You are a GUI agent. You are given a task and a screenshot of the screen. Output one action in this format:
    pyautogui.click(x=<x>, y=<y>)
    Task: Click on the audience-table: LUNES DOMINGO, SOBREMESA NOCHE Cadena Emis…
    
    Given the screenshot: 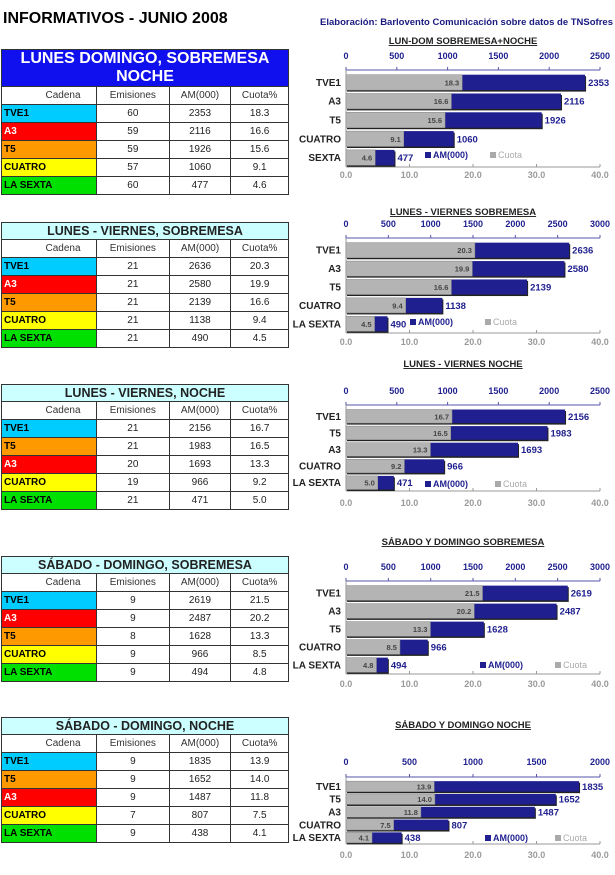 What is the action you would take?
    pyautogui.click(x=145, y=122)
    